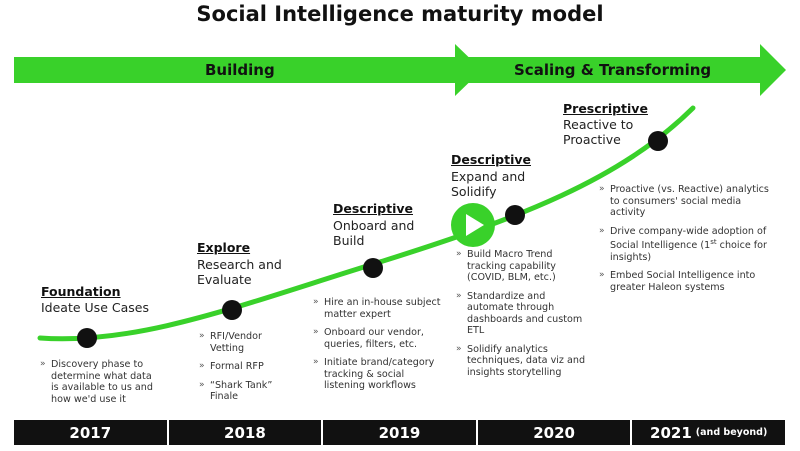  I want to click on stage-subtitle-descriptive-expand: Expand and Solidify, so click(488, 184).